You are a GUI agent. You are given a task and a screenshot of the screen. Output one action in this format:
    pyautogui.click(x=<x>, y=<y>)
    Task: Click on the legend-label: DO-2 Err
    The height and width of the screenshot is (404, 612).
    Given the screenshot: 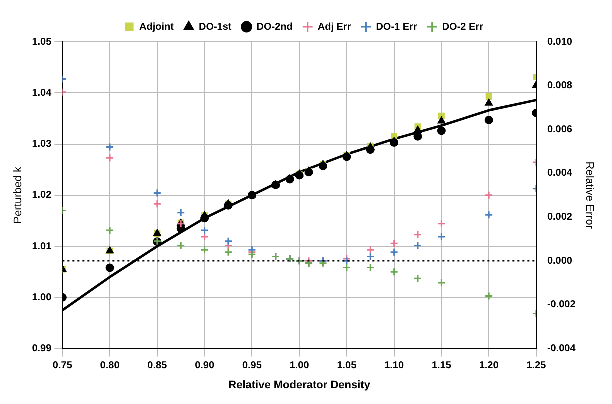 What is the action you would take?
    pyautogui.click(x=463, y=27)
    